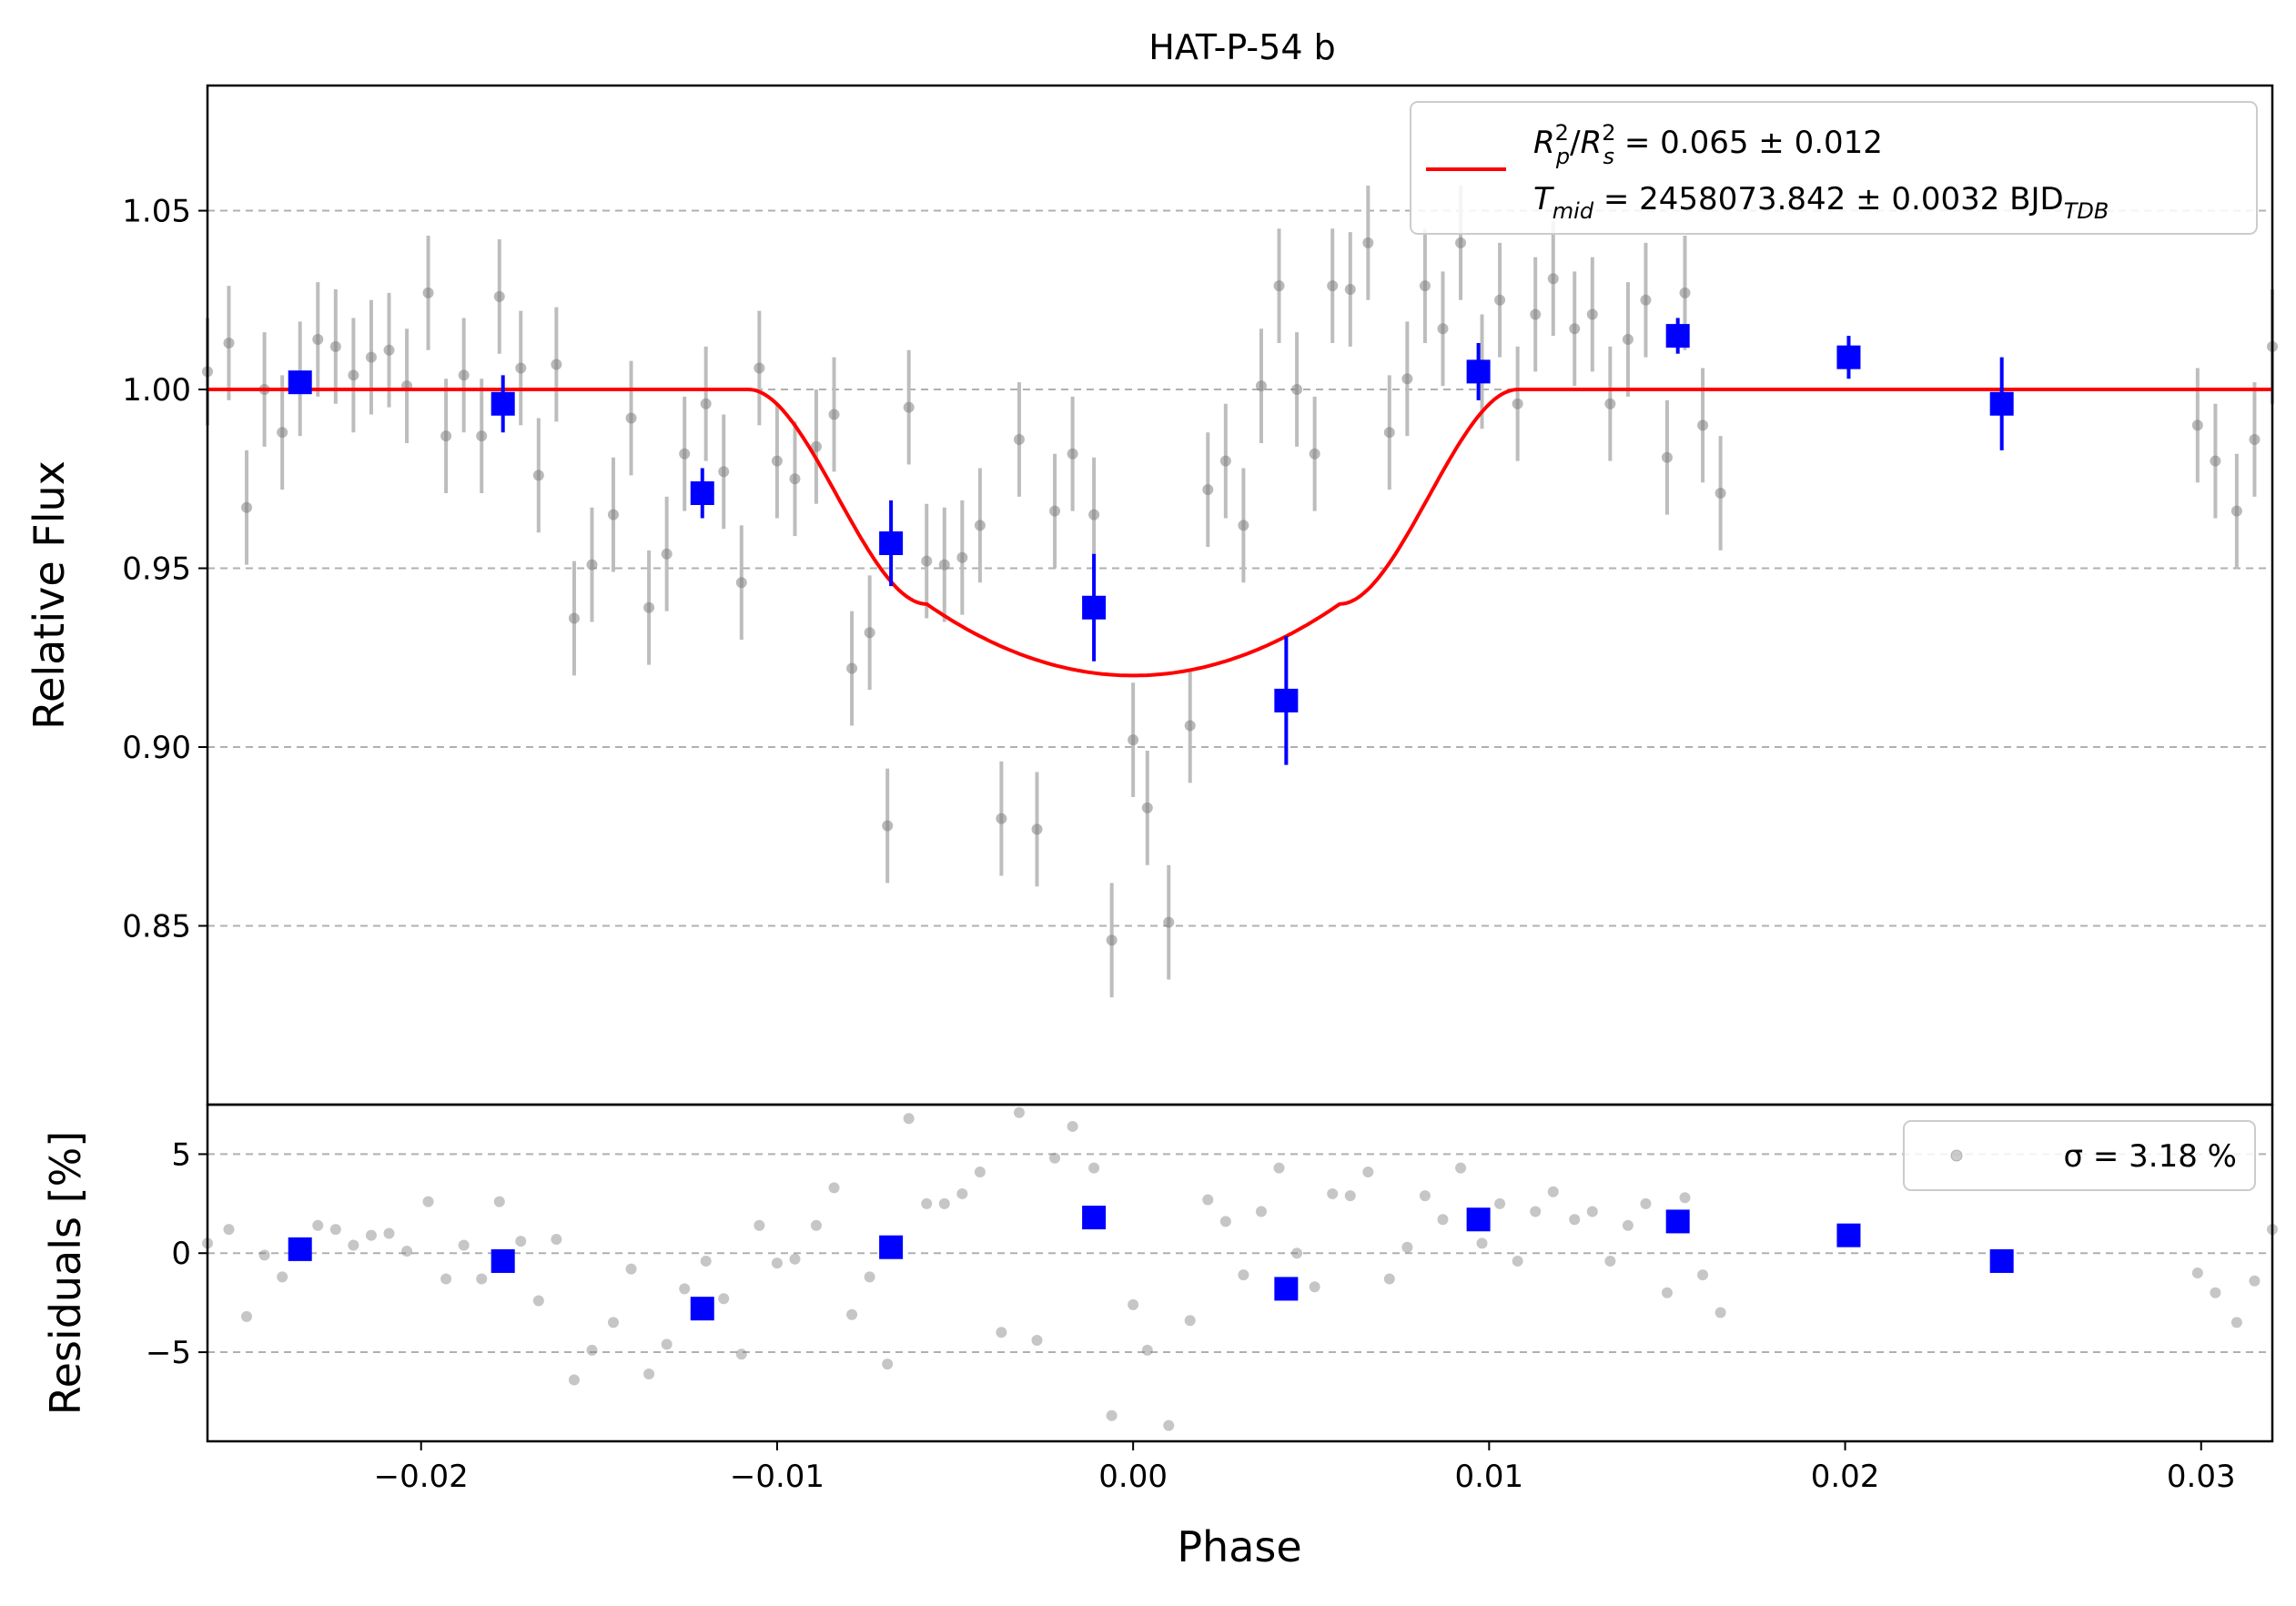 Image resolution: width=2296 pixels, height=1606 pixels. I want to click on main-ytick-label: 1.00, so click(156, 390).